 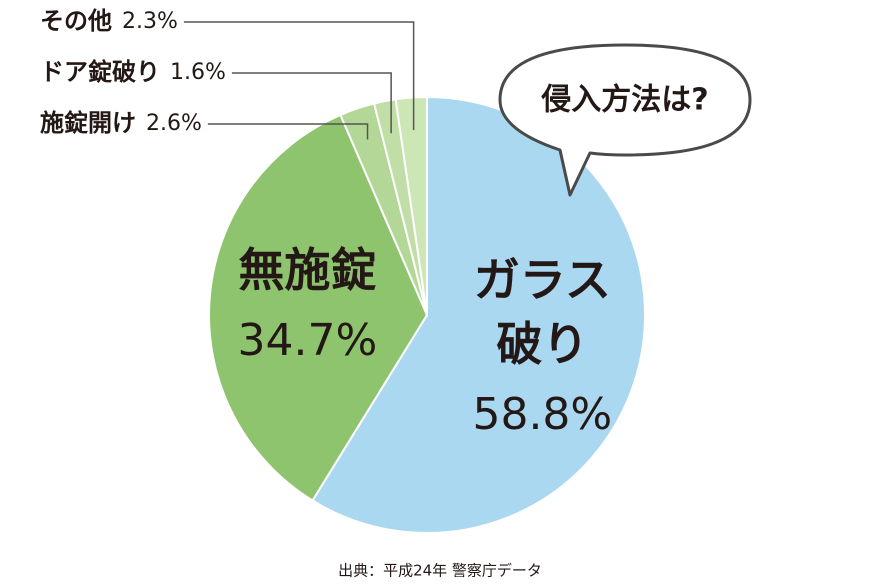 I want to click on source: 出典：平成24年 警察庁データ, so click(x=440, y=571).